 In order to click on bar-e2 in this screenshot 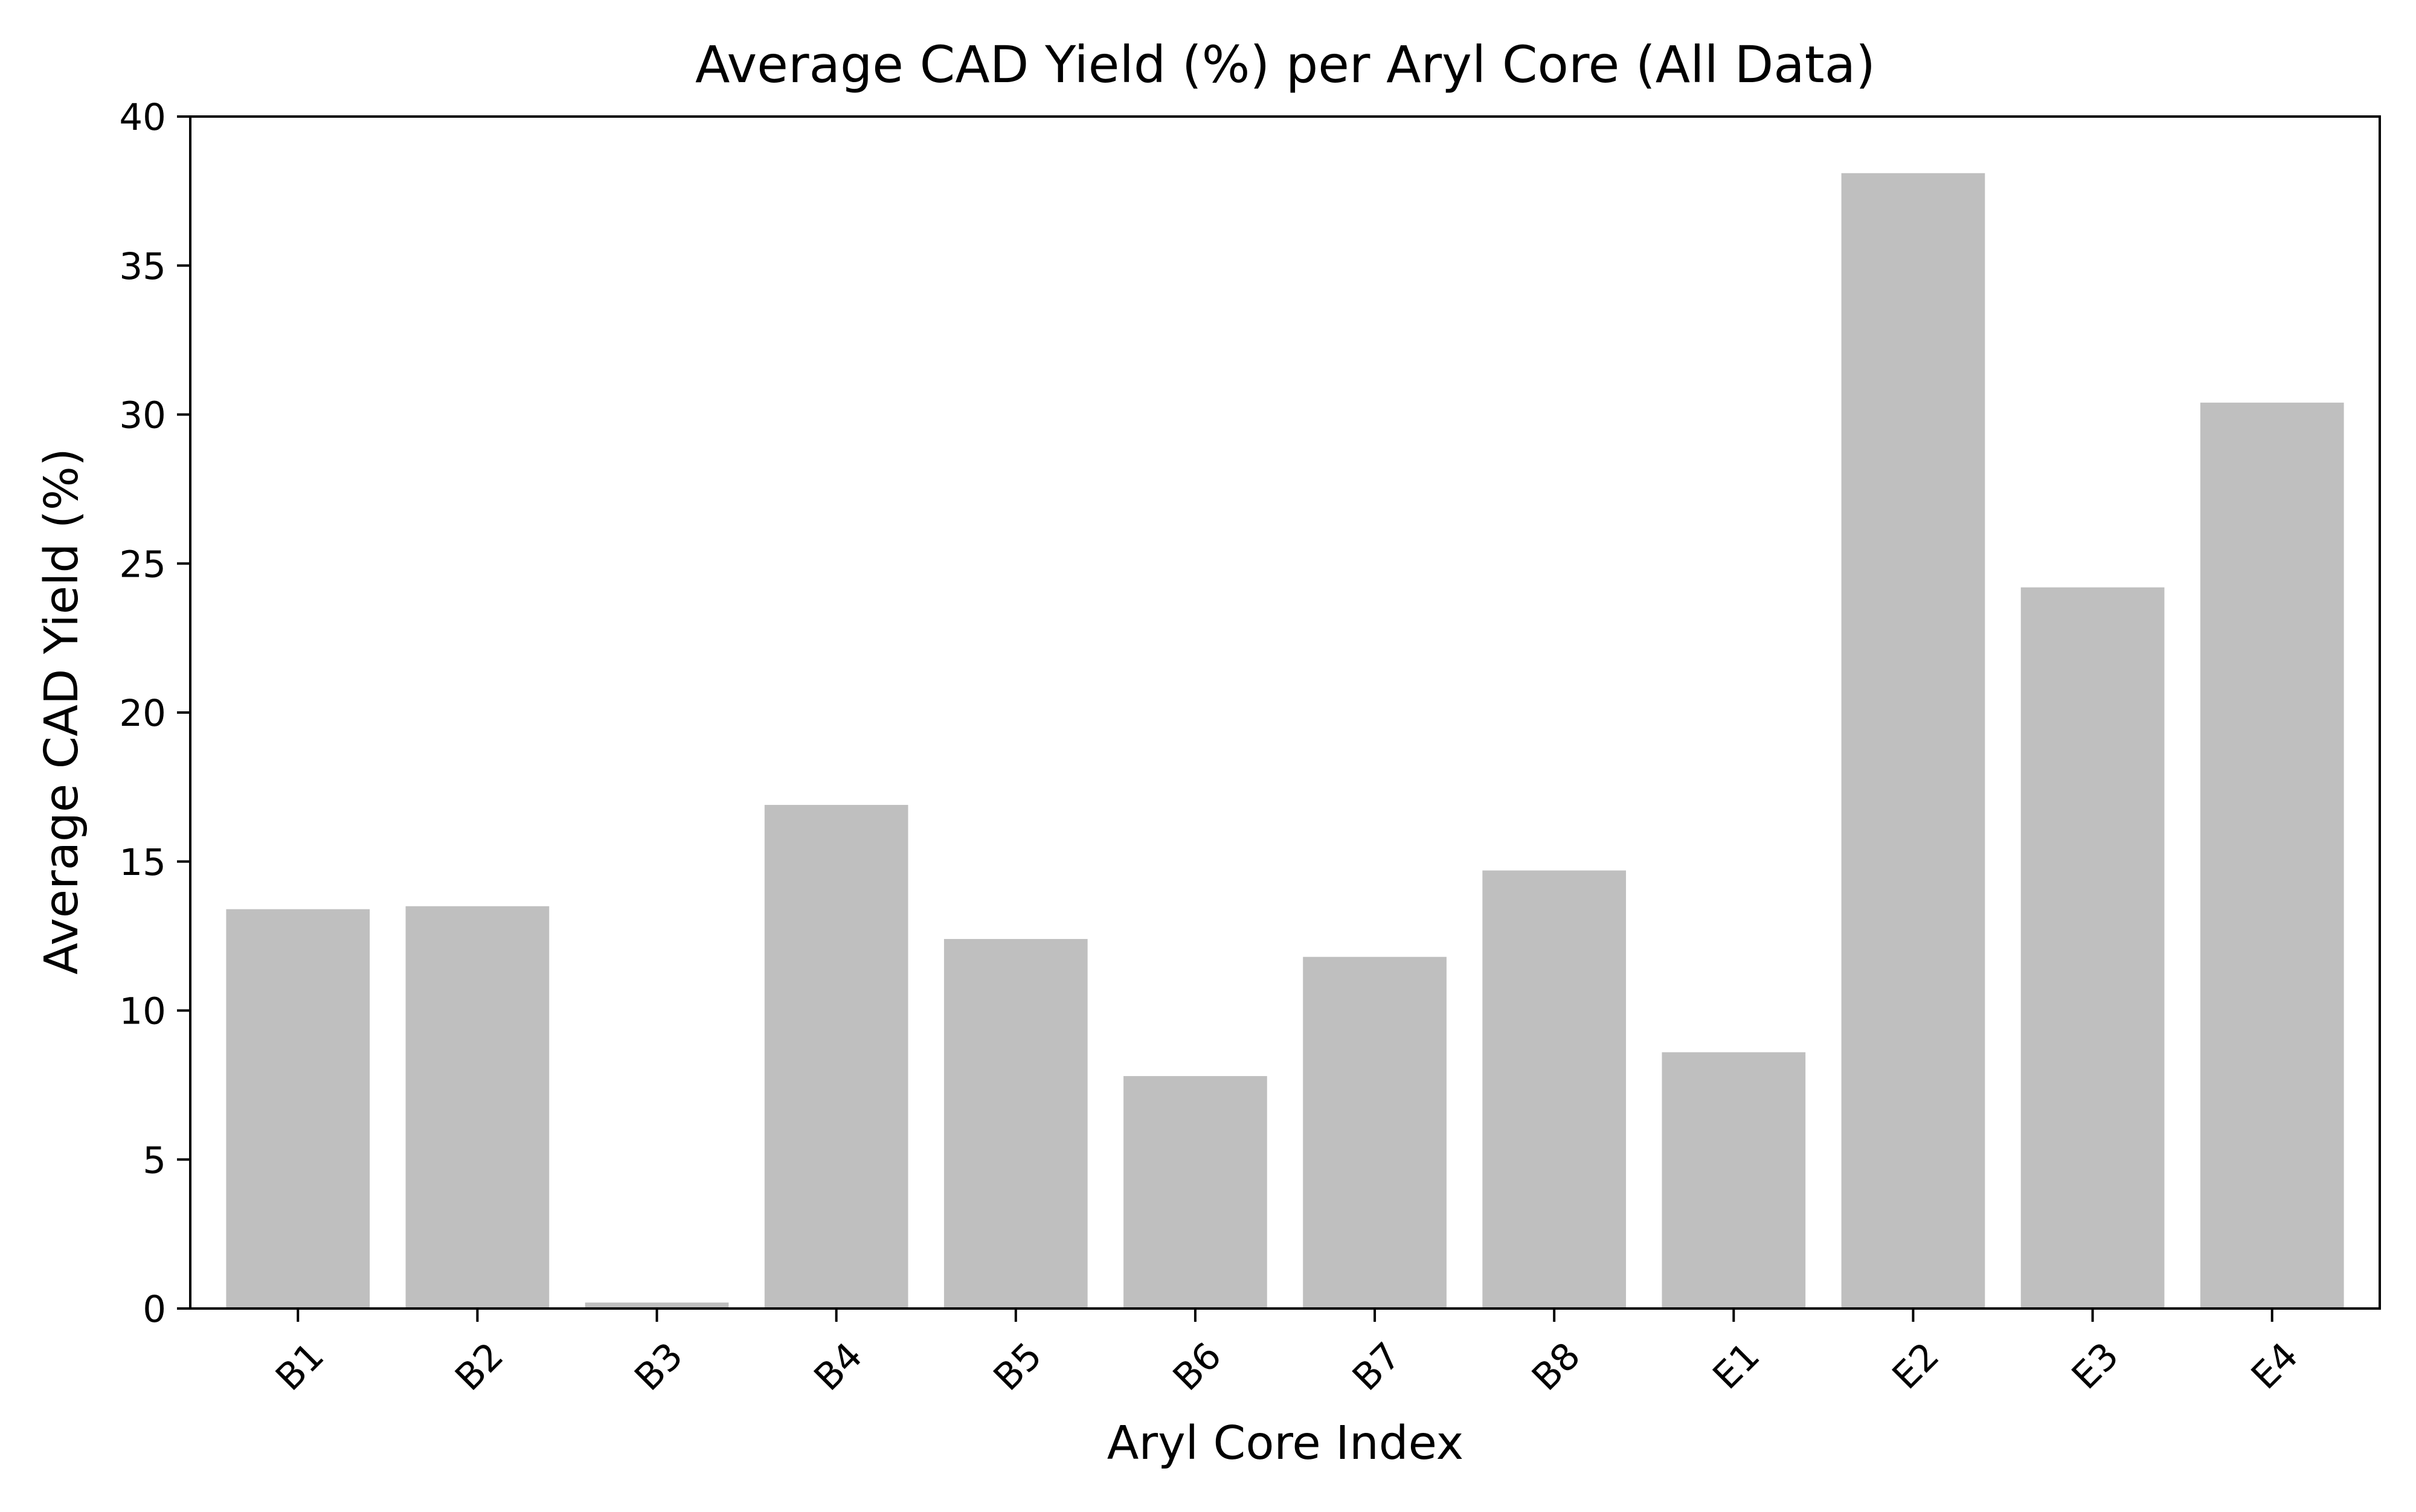, I will do `click(1913, 741)`.